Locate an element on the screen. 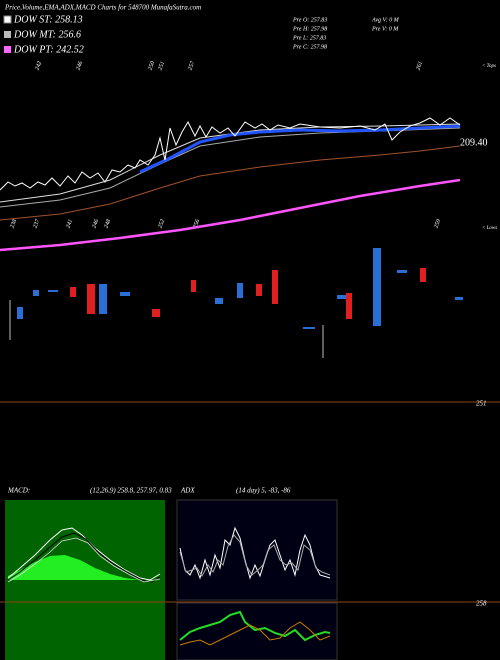 The height and width of the screenshot is (660, 500). legend-label: DOW MT: 256.6 is located at coordinates (47, 34).